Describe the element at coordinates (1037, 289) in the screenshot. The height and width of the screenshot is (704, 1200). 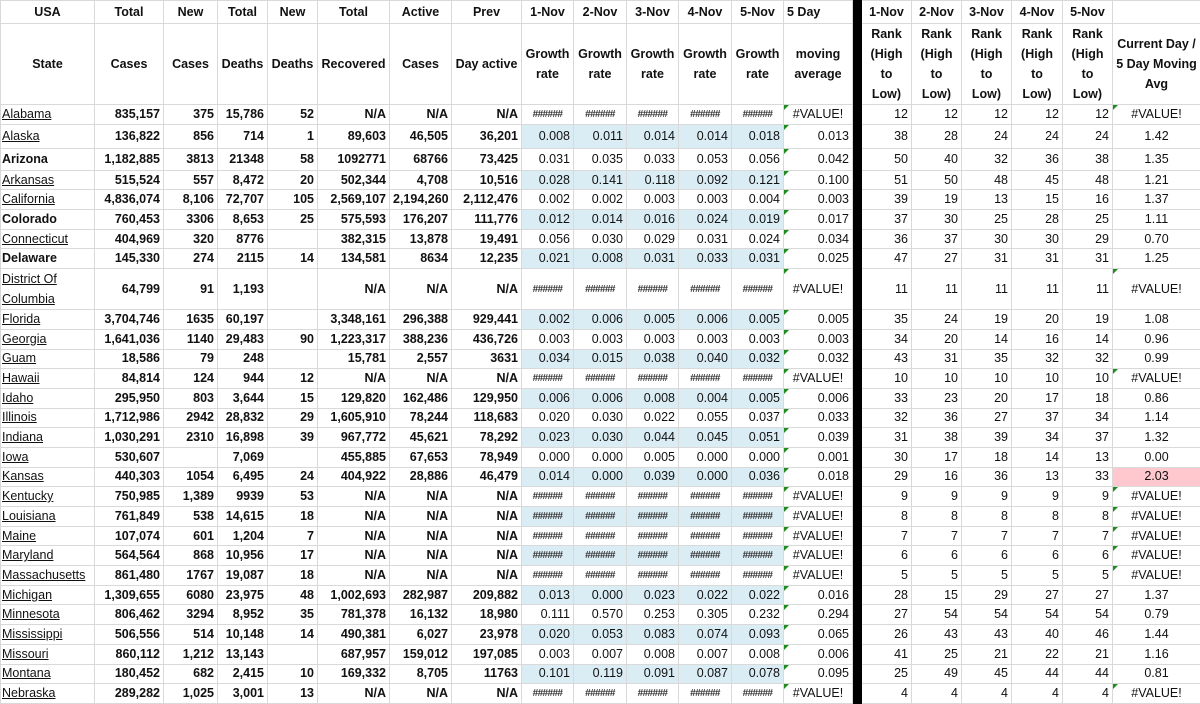
I see `rank-cell: 11` at that location.